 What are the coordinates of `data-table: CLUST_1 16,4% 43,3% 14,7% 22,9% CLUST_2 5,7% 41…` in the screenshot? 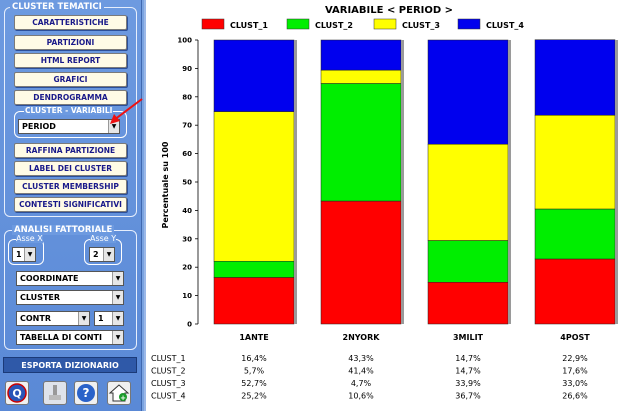 It's located at (369, 377).